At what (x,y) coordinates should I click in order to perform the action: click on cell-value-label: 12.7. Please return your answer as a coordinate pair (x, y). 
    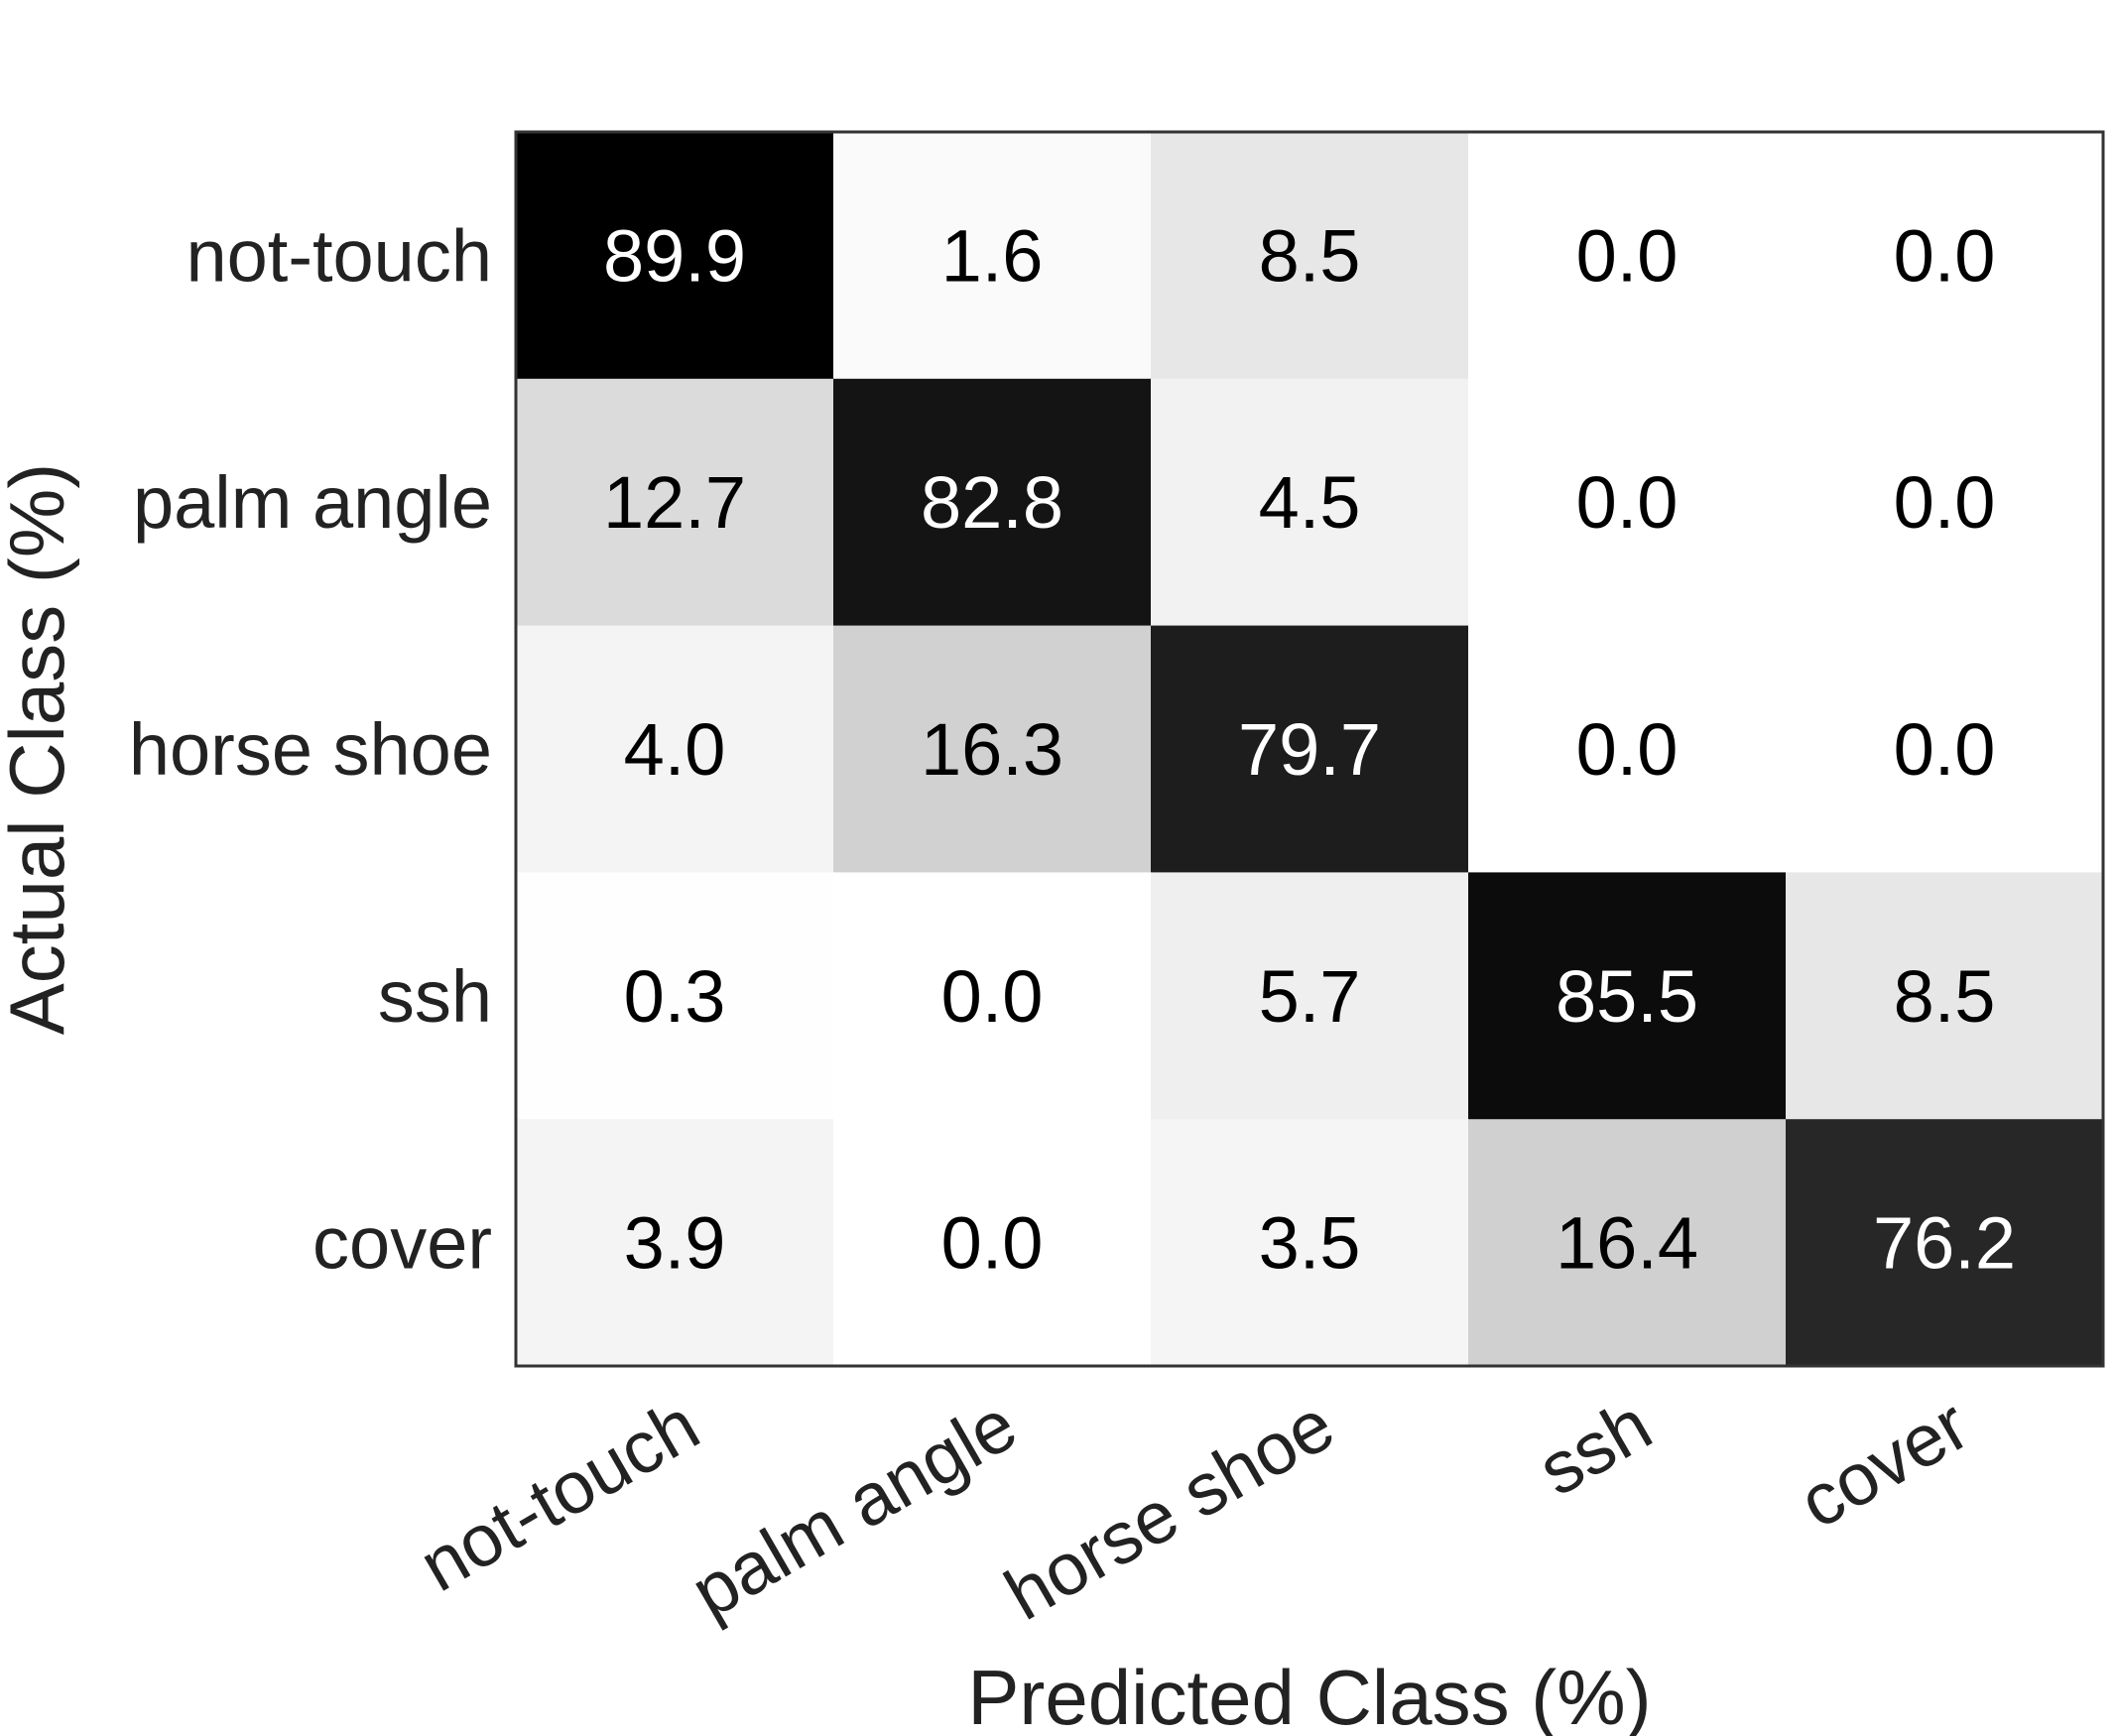
    Looking at the image, I should click on (674, 502).